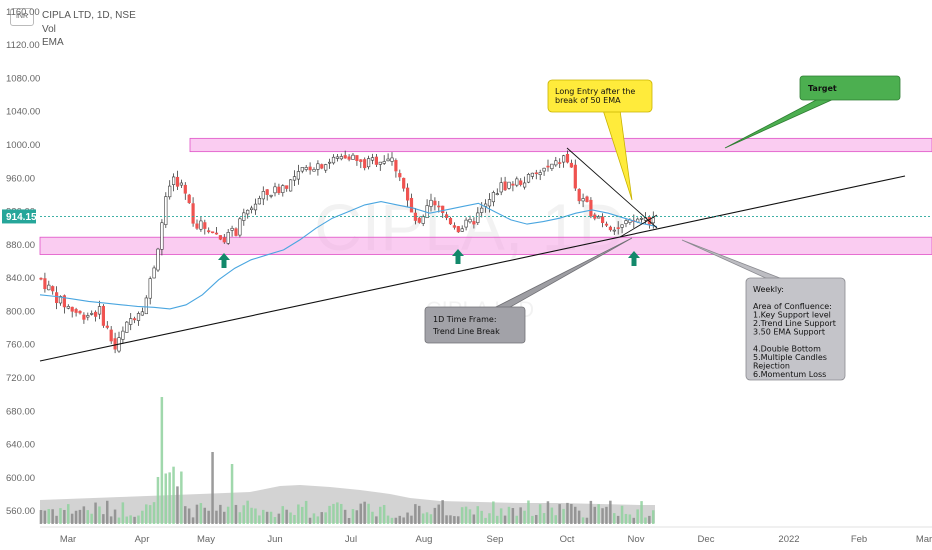 The width and height of the screenshot is (932, 550). Describe the element at coordinates (53, 42) in the screenshot. I see `indicator-ema-label: EMA` at that location.